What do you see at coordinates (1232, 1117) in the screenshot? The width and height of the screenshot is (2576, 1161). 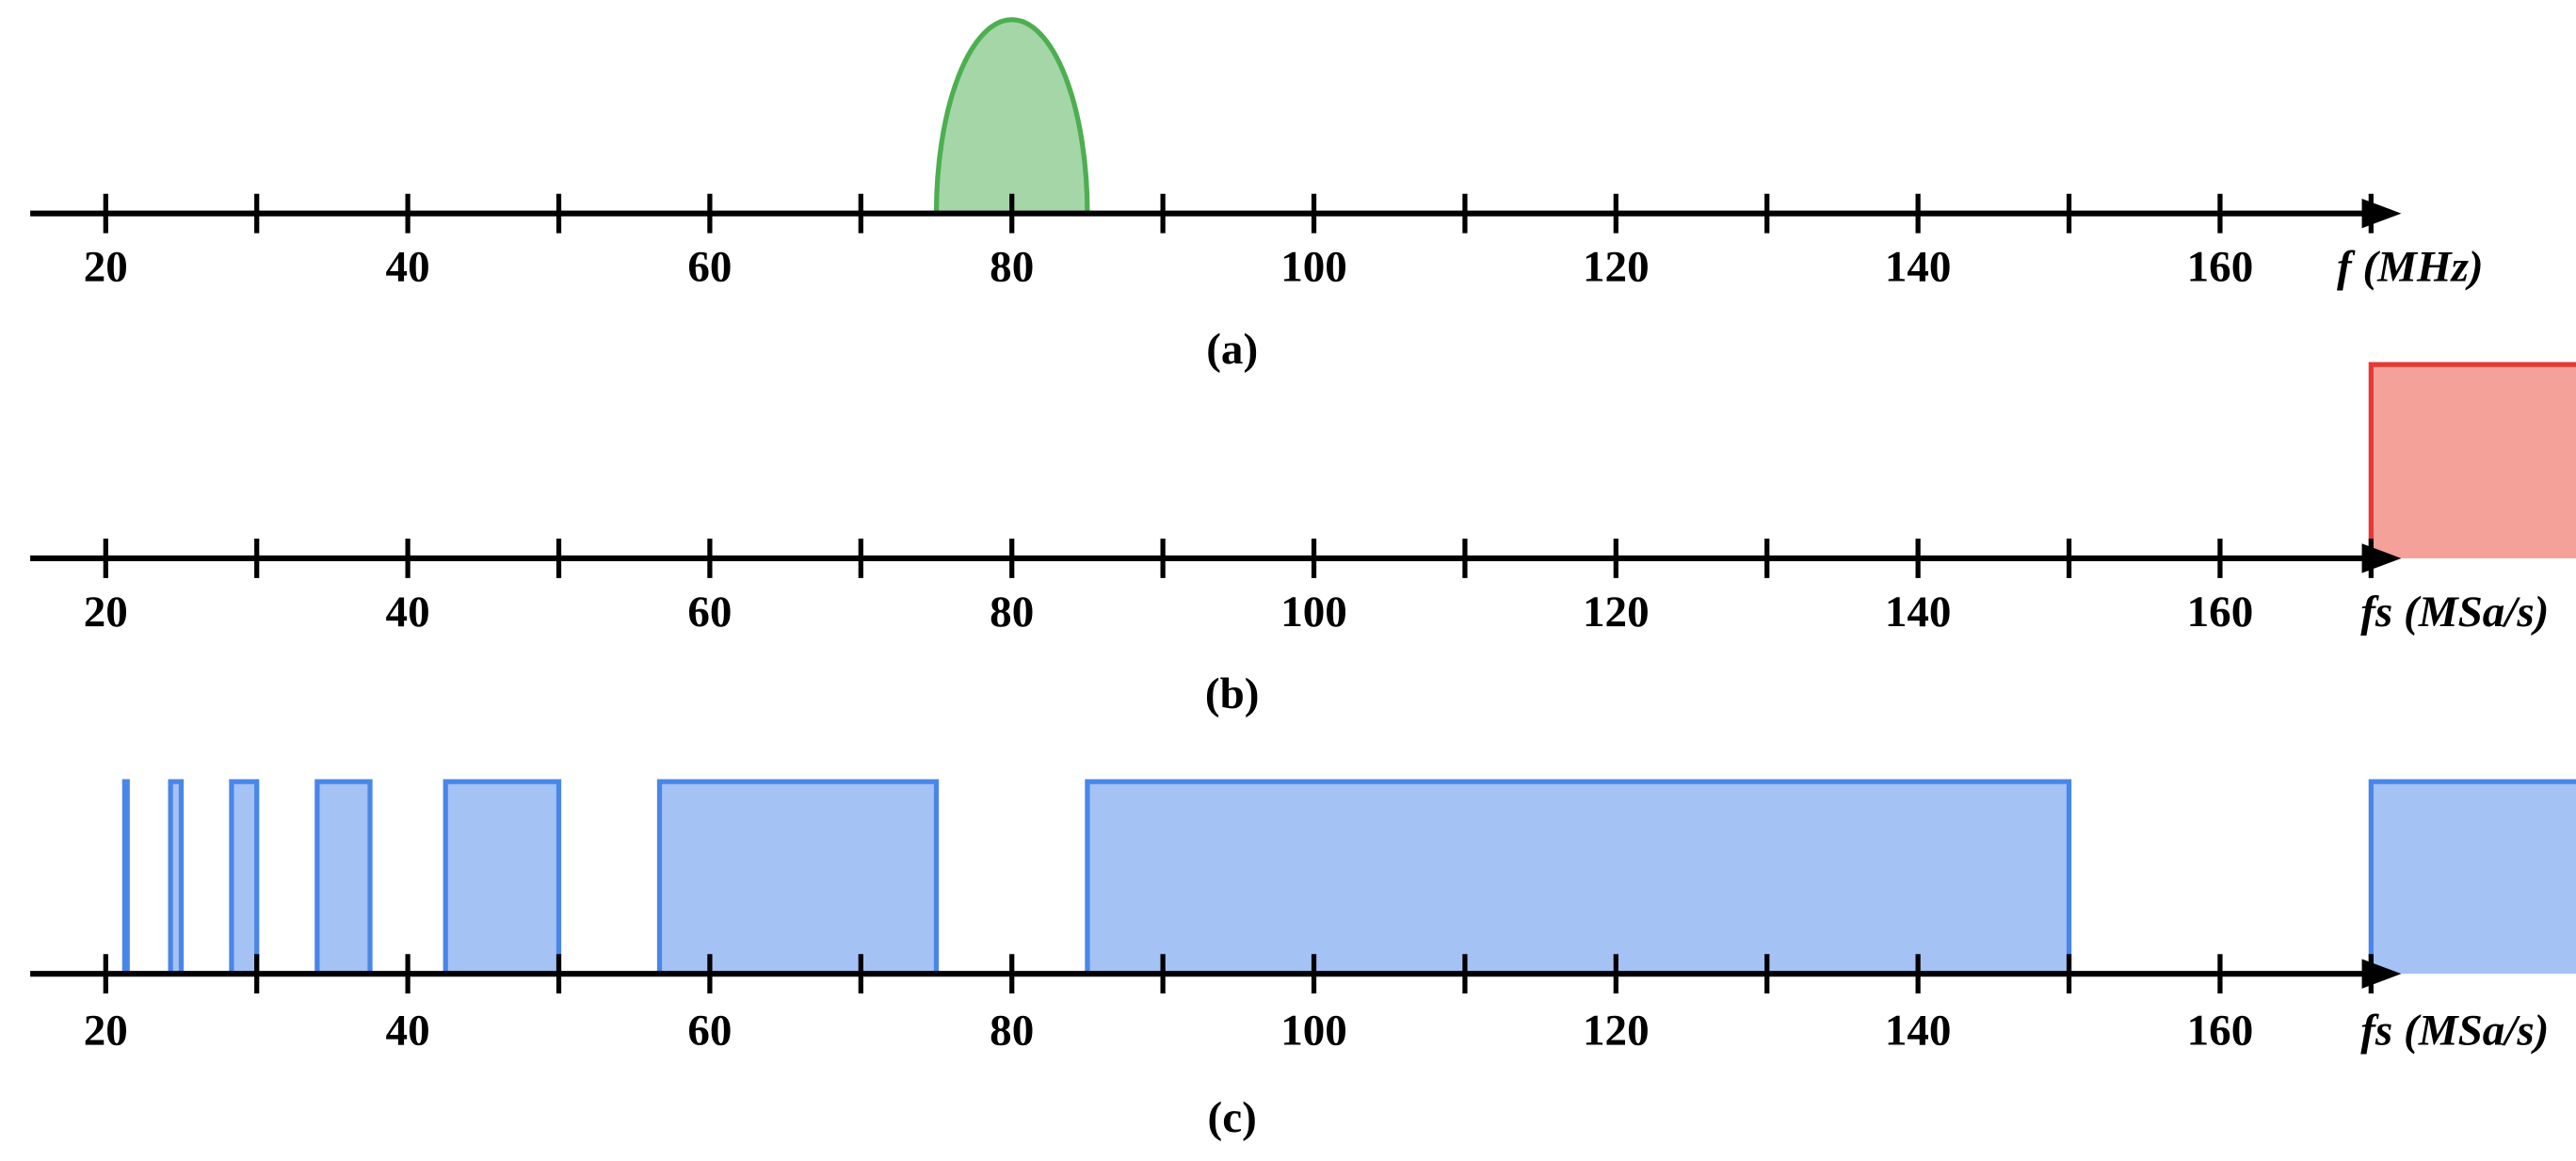 I see `panel-caption: (c)` at bounding box center [1232, 1117].